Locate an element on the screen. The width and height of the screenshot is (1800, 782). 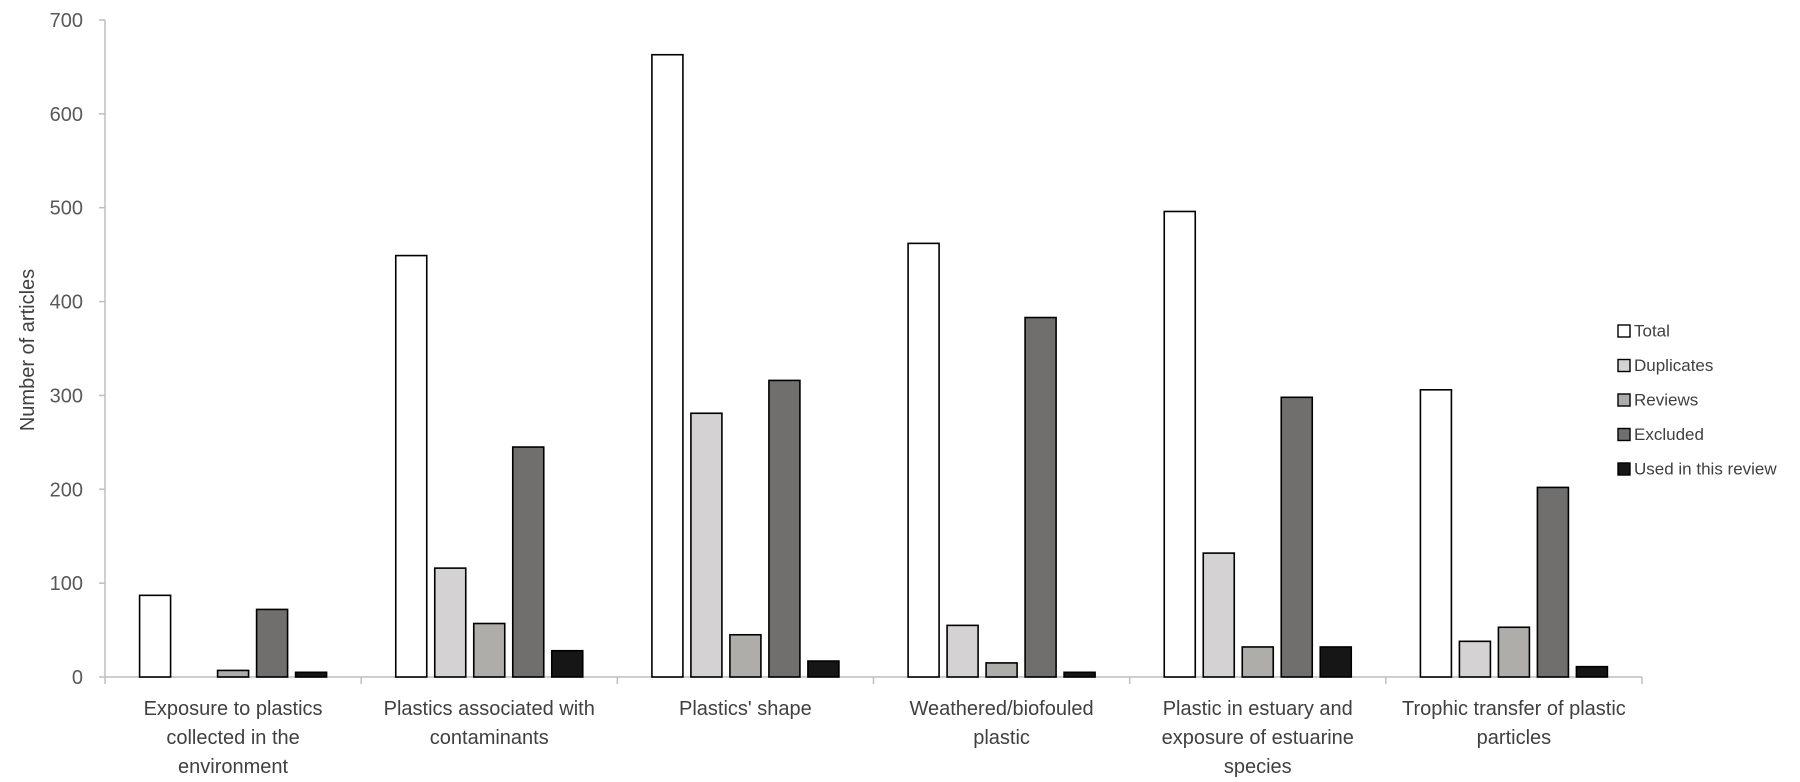
legend-label: Duplicates is located at coordinates (1673, 365).